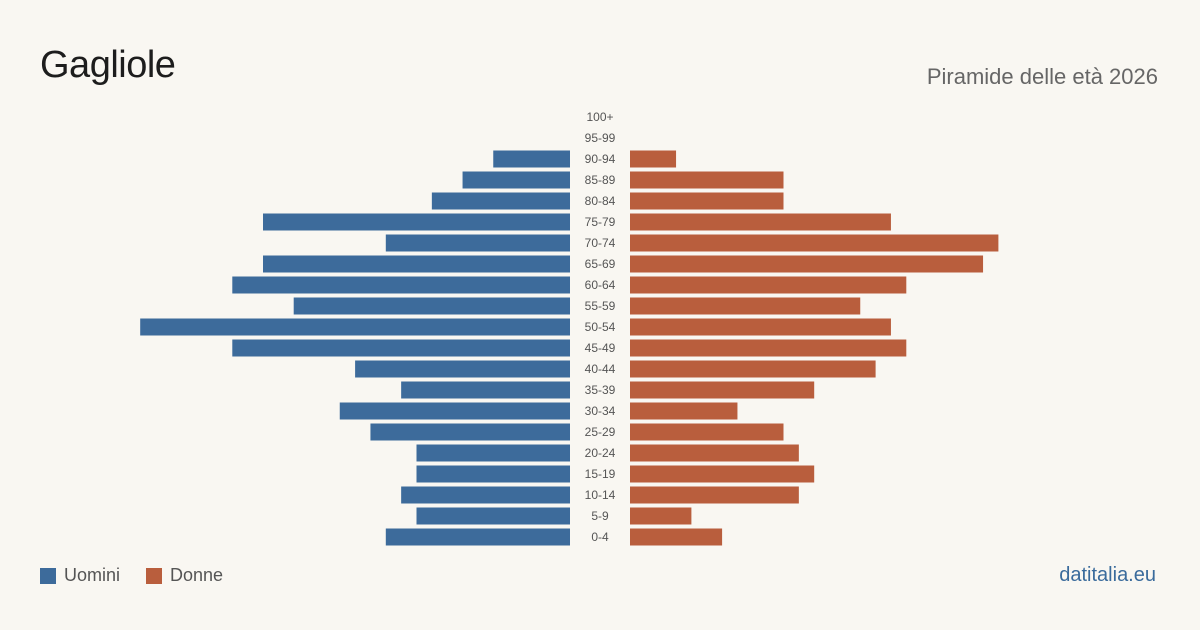  Describe the element at coordinates (600, 201) in the screenshot. I see `age-group-label: 80-84` at that location.